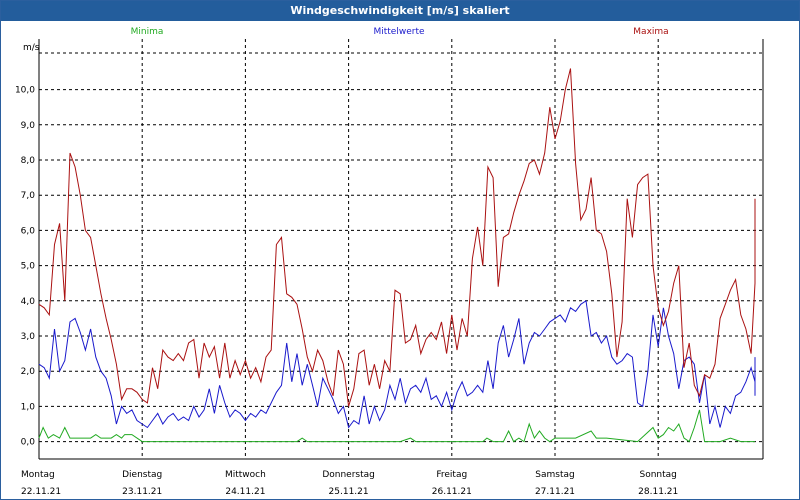  What do you see at coordinates (25, 91) in the screenshot?
I see `y-tick-label: 10,0` at bounding box center [25, 91].